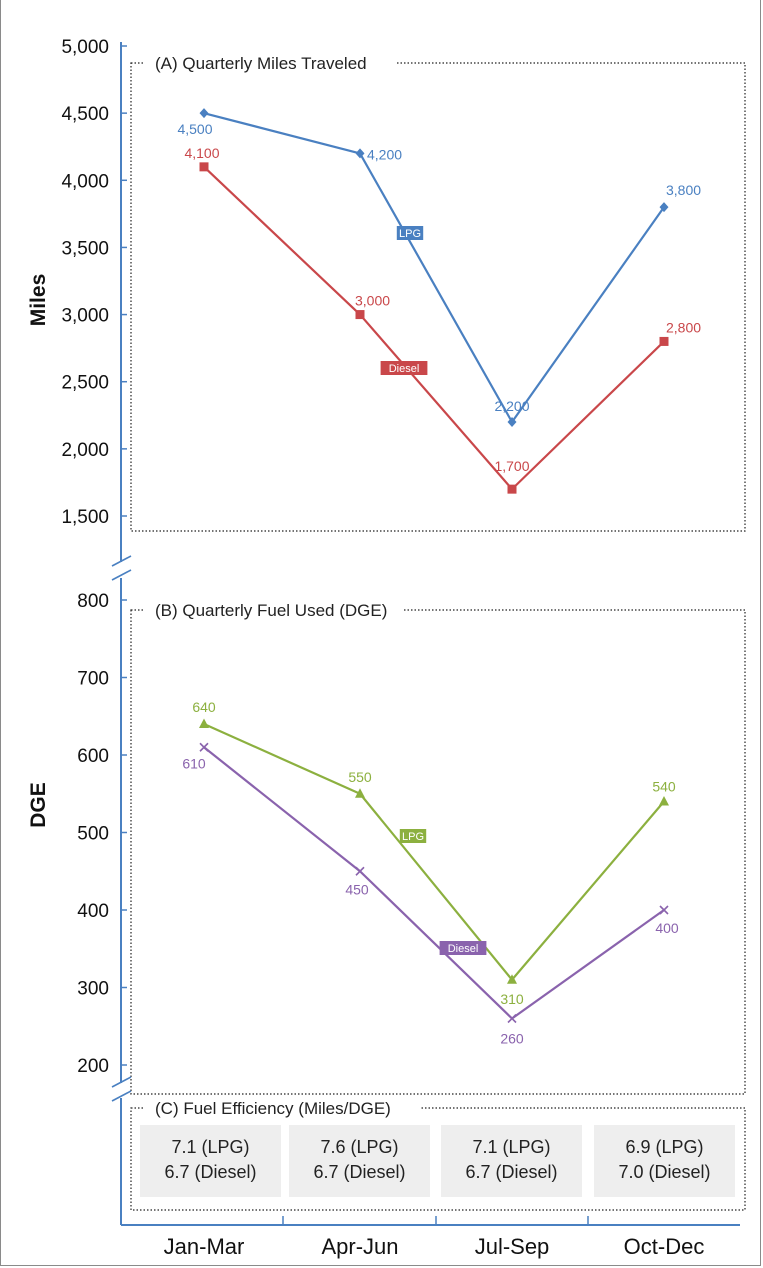  Describe the element at coordinates (201, 153) in the screenshot. I see `data-label: 4,100` at that location.